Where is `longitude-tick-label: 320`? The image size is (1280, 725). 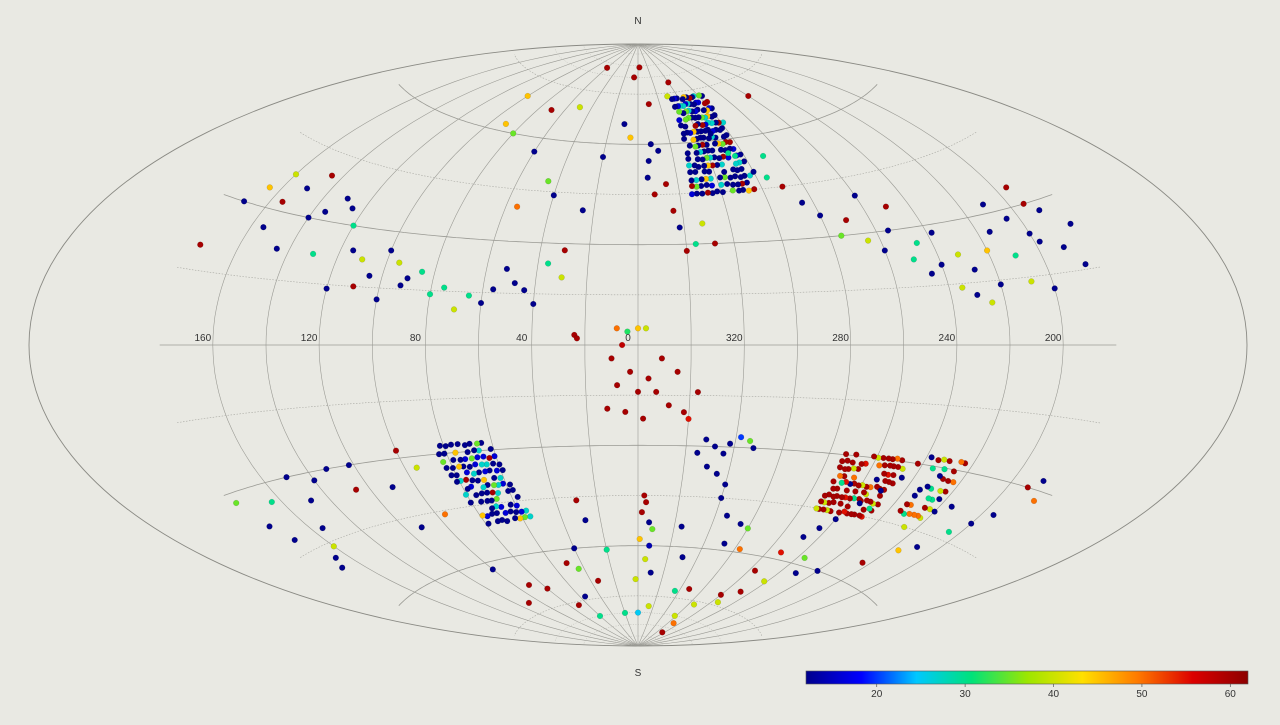 longitude-tick-label: 320 is located at coordinates (734, 338).